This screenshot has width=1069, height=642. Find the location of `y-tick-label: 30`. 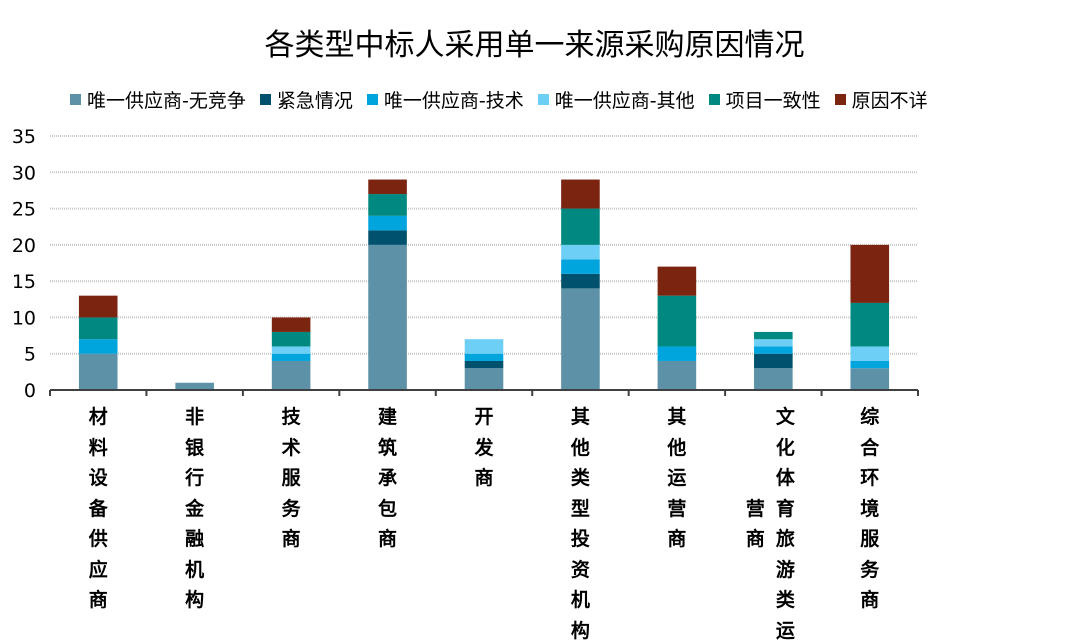

y-tick-label: 30 is located at coordinates (24, 173).